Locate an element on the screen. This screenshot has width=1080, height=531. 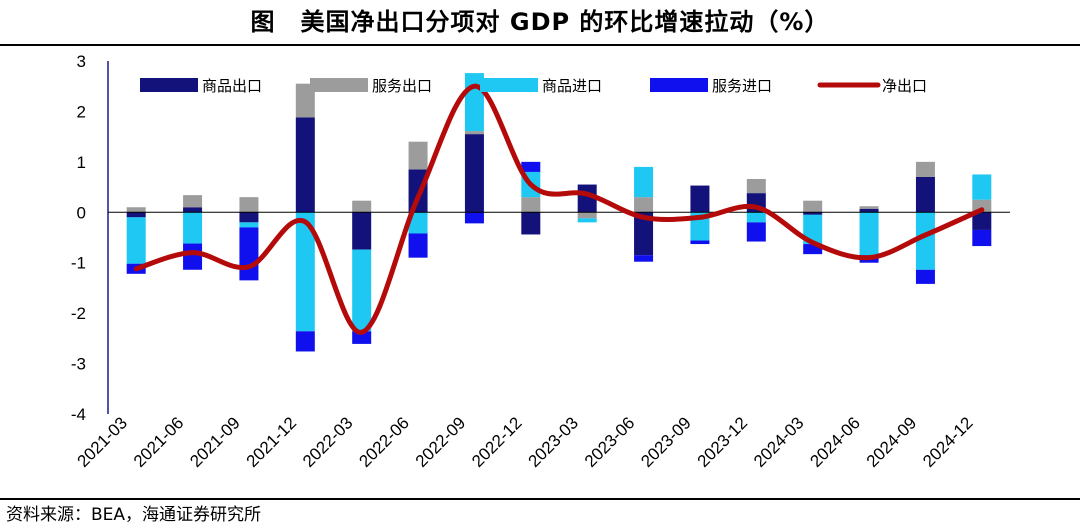
x-tick-label: 2022-03 is located at coordinates (328, 442).